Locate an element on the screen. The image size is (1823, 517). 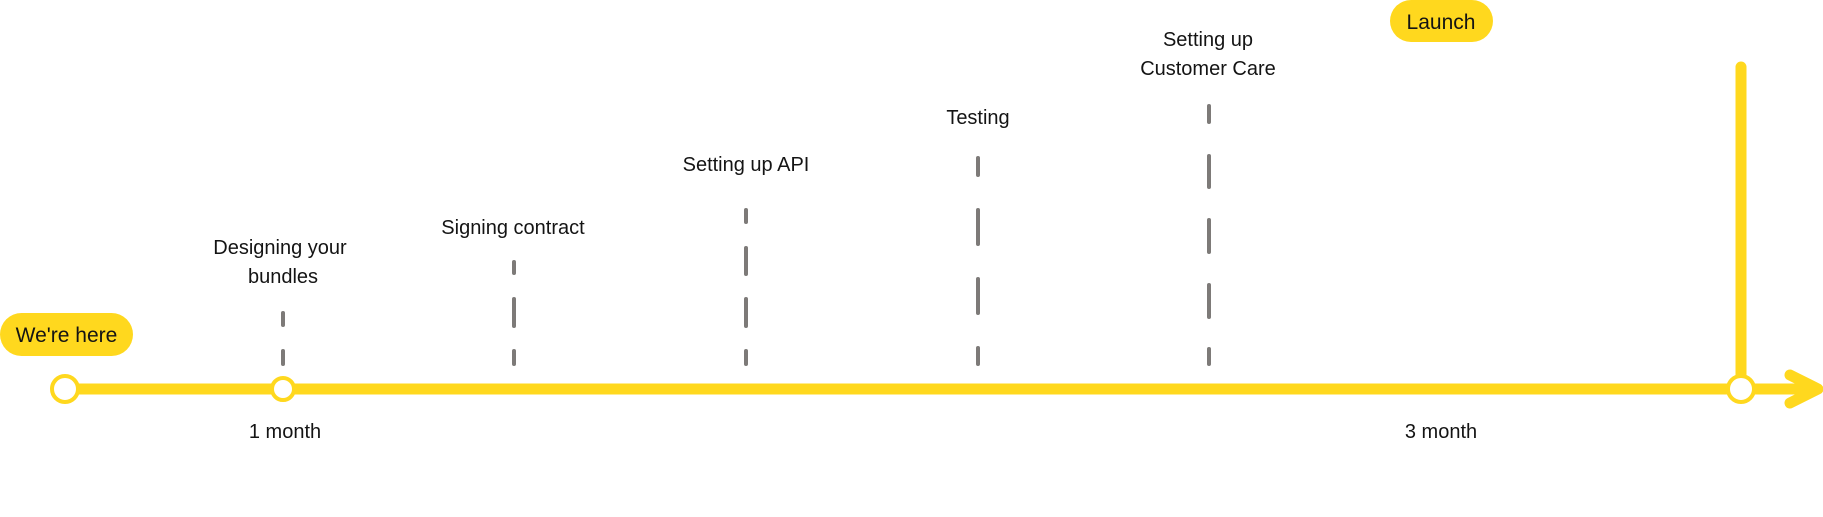
launch-badge: Launch is located at coordinates (1441, 21).